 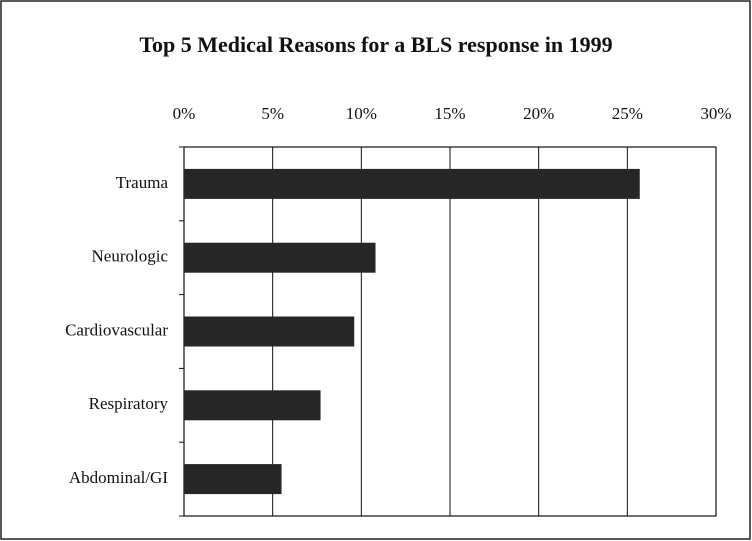 I want to click on y-tick-label: Cardiovascular, so click(x=116, y=329).